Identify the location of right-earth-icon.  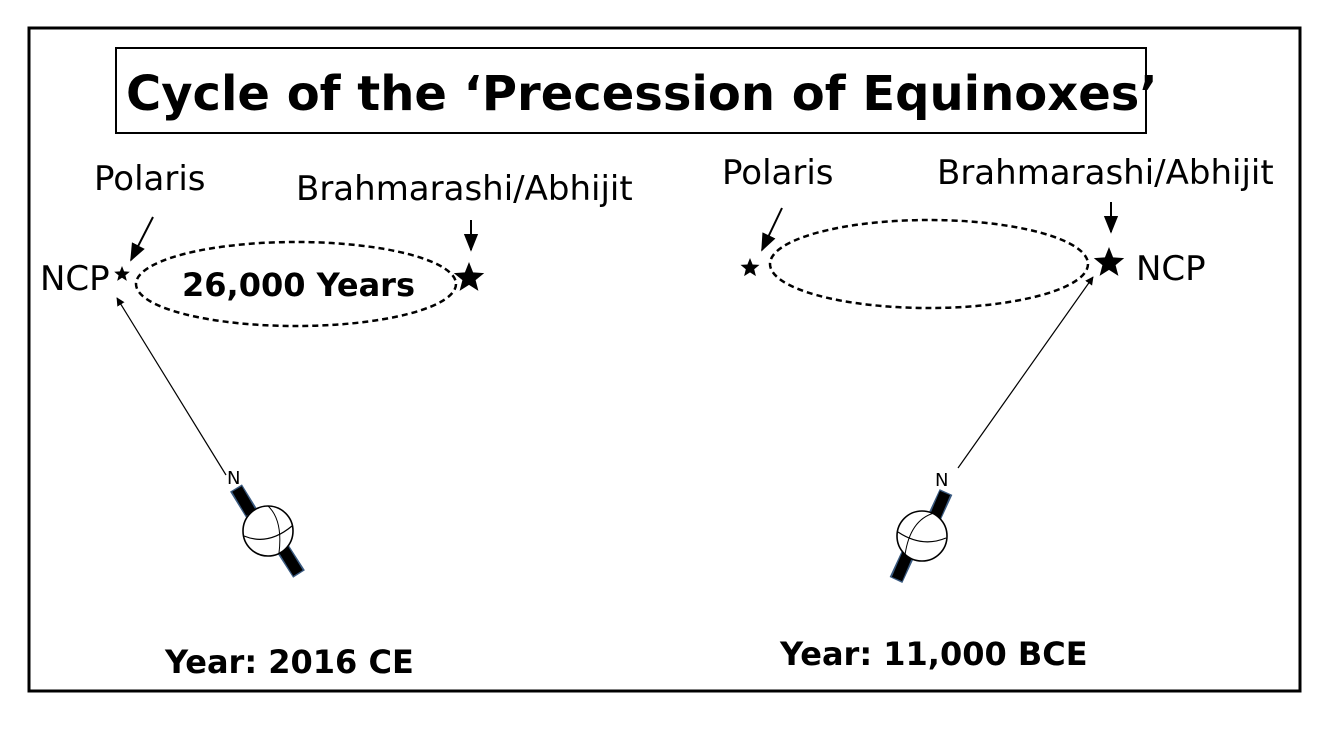
(921, 536).